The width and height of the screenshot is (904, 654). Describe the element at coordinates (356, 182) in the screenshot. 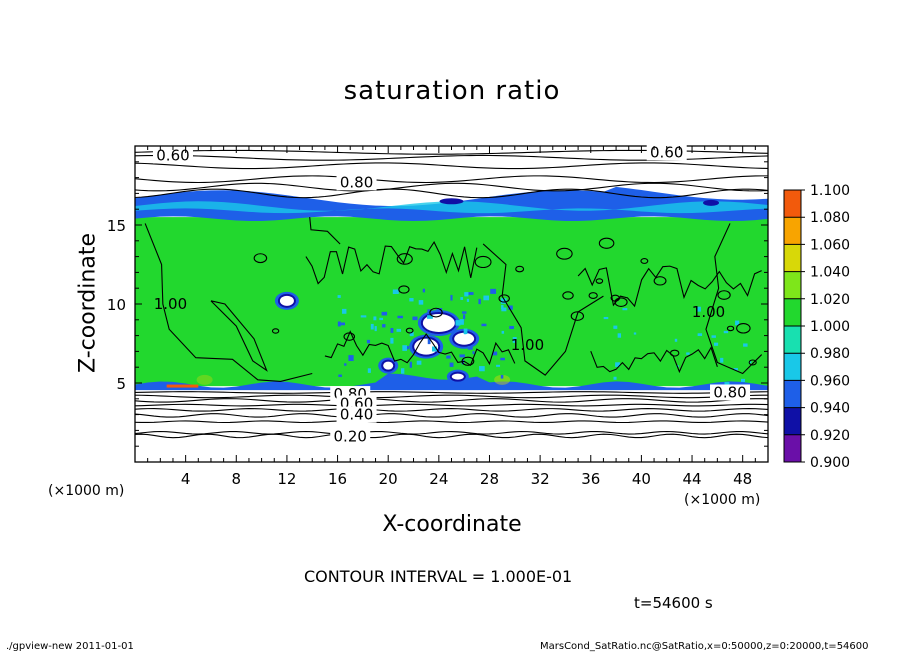

I see `contour-label: 0.80` at that location.